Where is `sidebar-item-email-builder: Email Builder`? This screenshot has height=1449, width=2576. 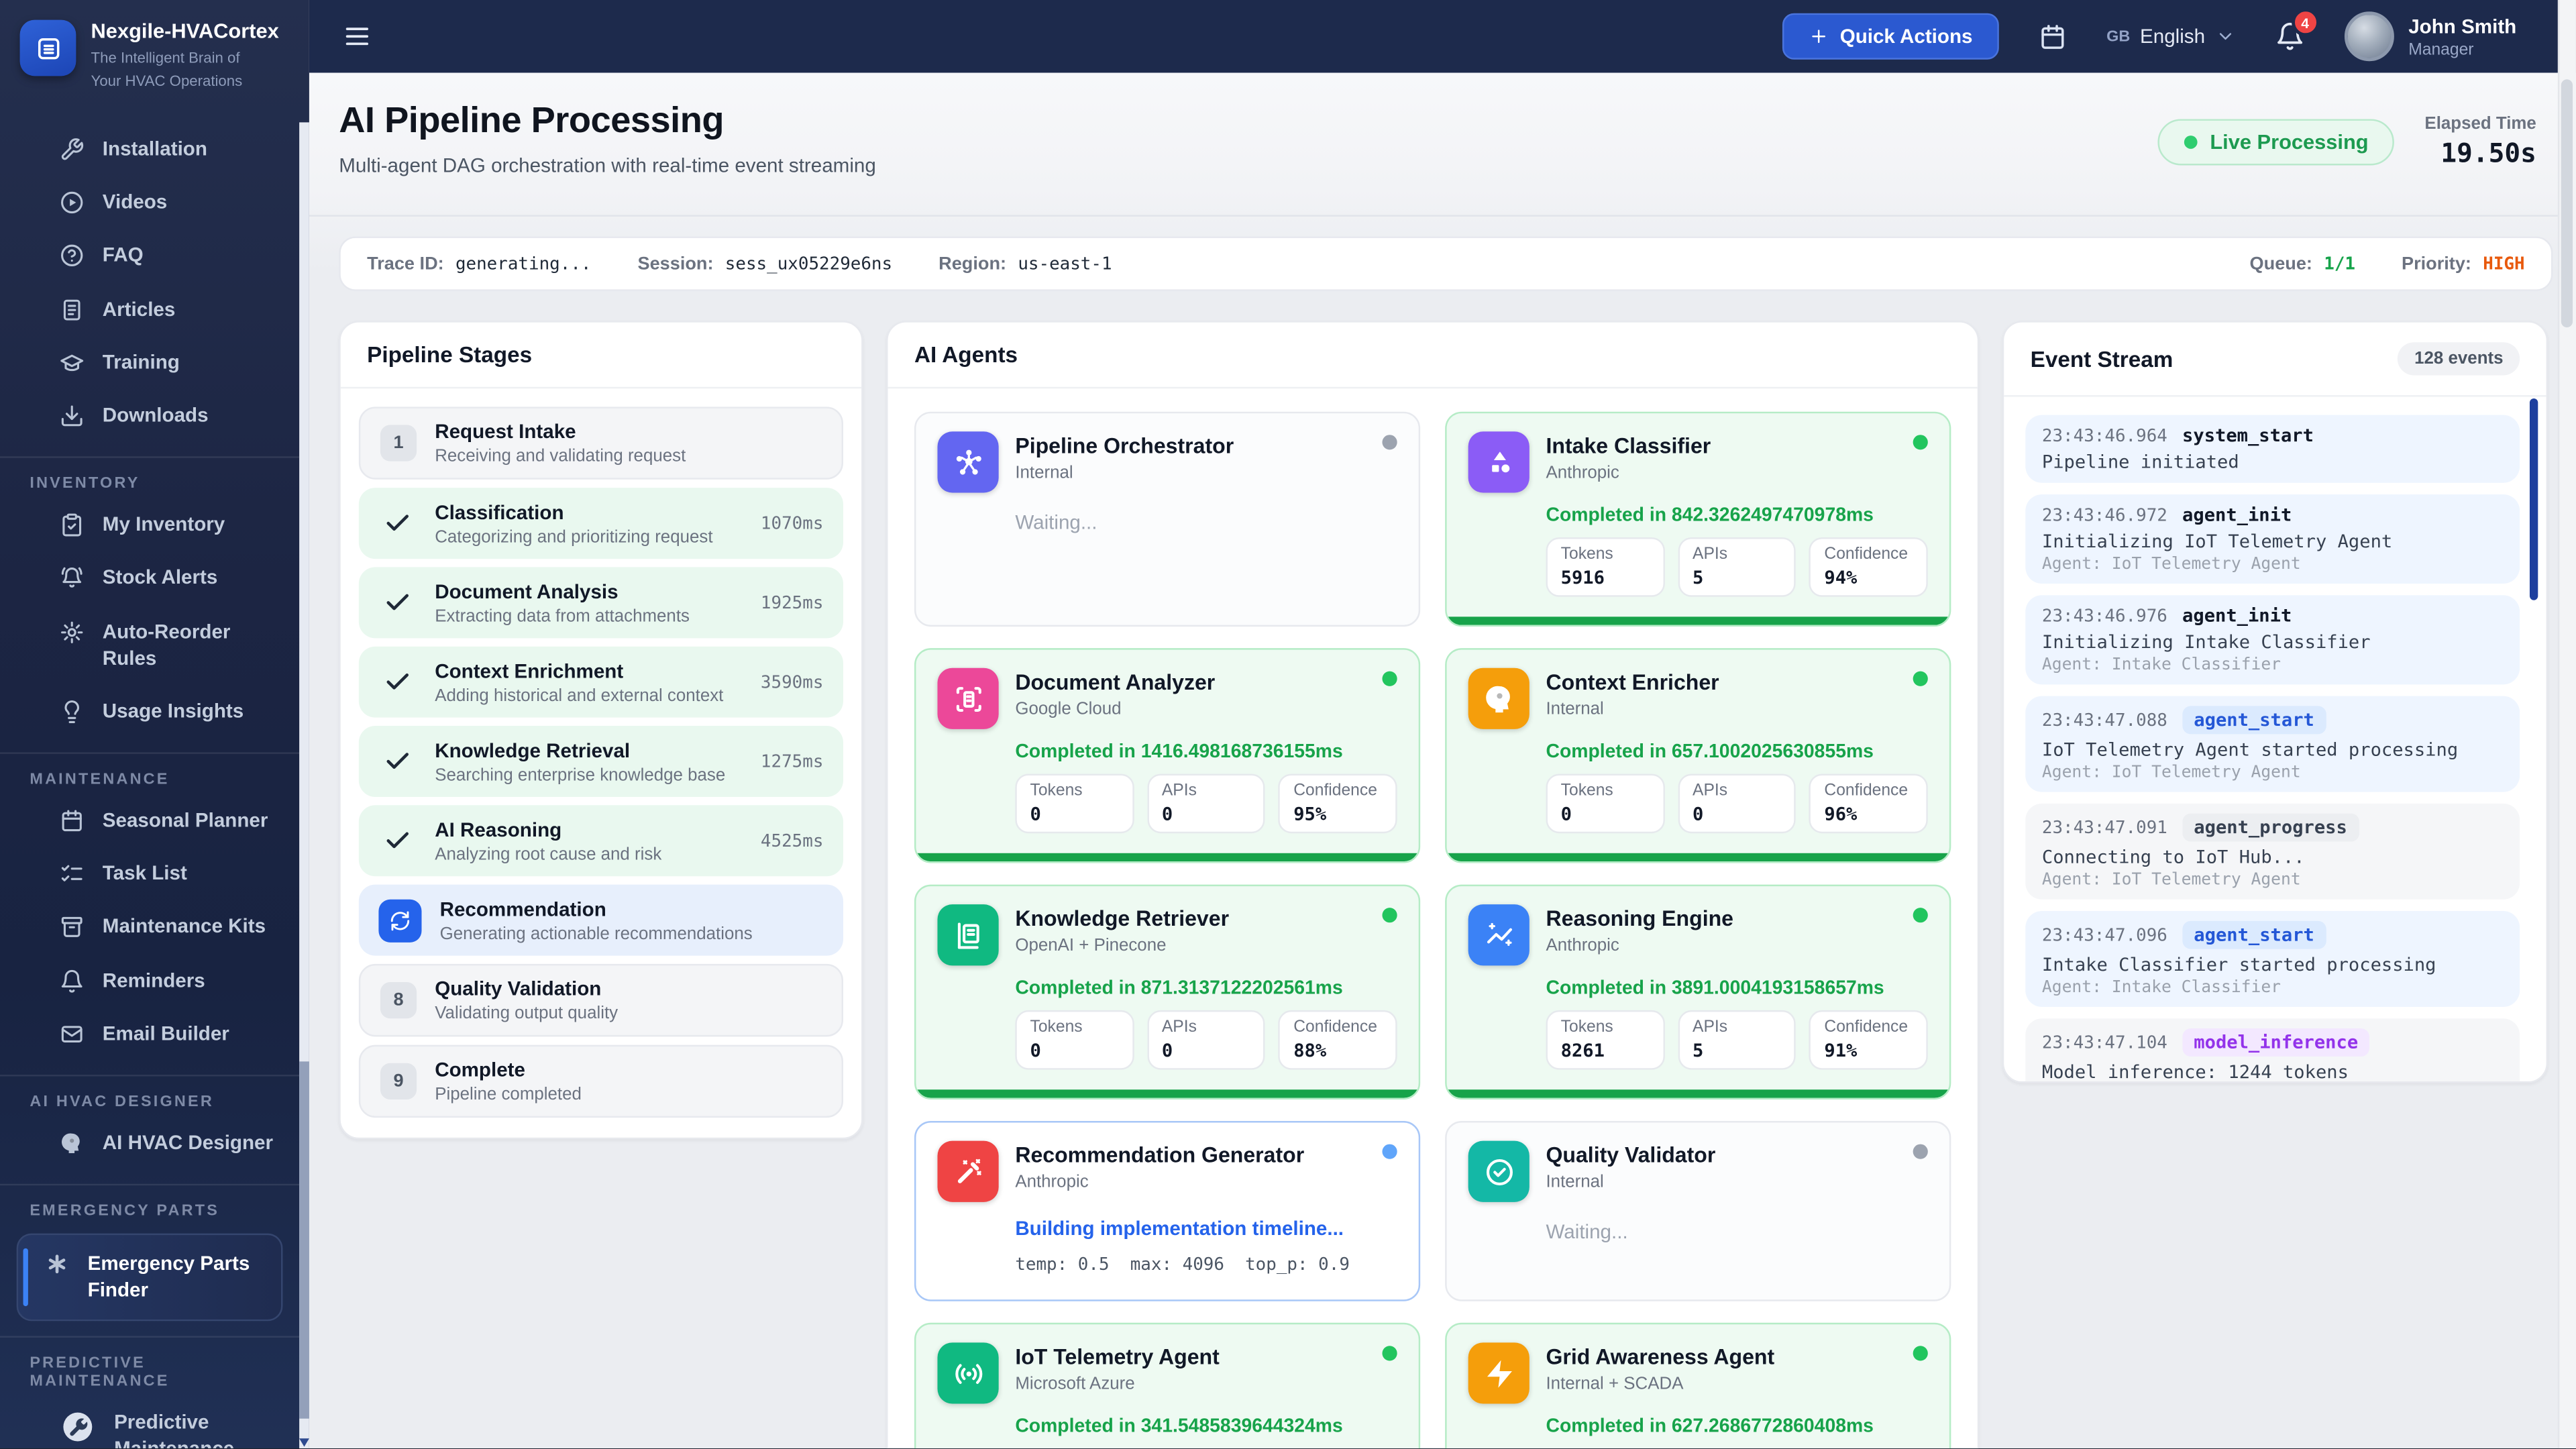 sidebar-item-email-builder: Email Builder is located at coordinates (149, 1033).